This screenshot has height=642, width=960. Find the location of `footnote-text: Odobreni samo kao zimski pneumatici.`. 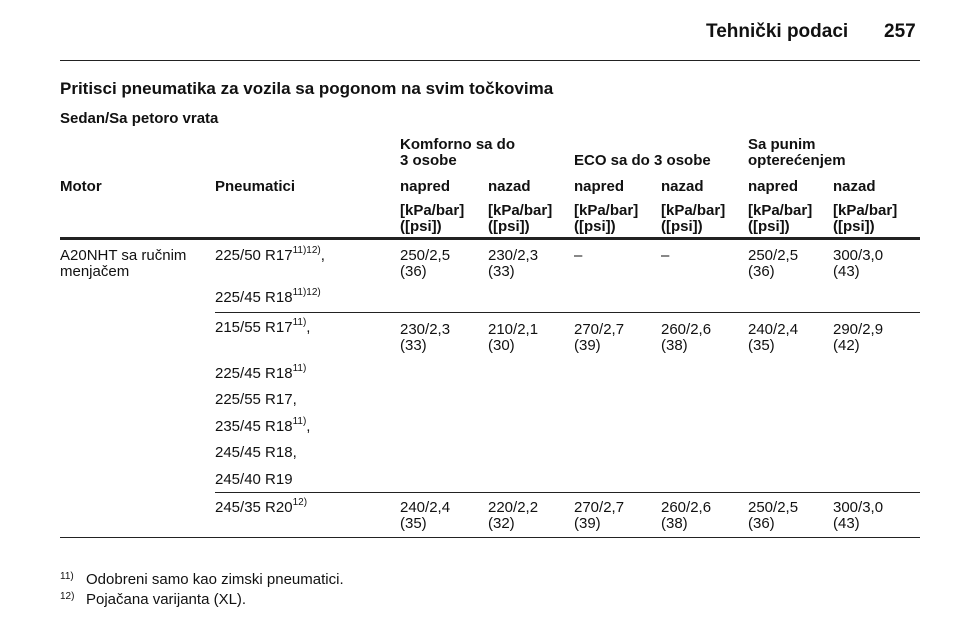

footnote-text: Odobreni samo kao zimski pneumatici. is located at coordinates (215, 579).